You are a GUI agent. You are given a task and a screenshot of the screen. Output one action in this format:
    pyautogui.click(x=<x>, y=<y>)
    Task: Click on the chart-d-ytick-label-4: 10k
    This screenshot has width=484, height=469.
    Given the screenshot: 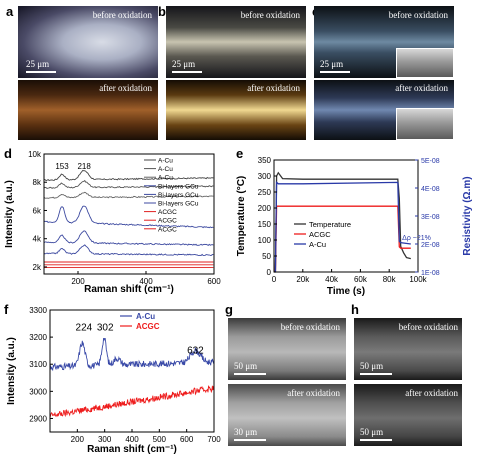 What is the action you would take?
    pyautogui.click(x=35, y=154)
    